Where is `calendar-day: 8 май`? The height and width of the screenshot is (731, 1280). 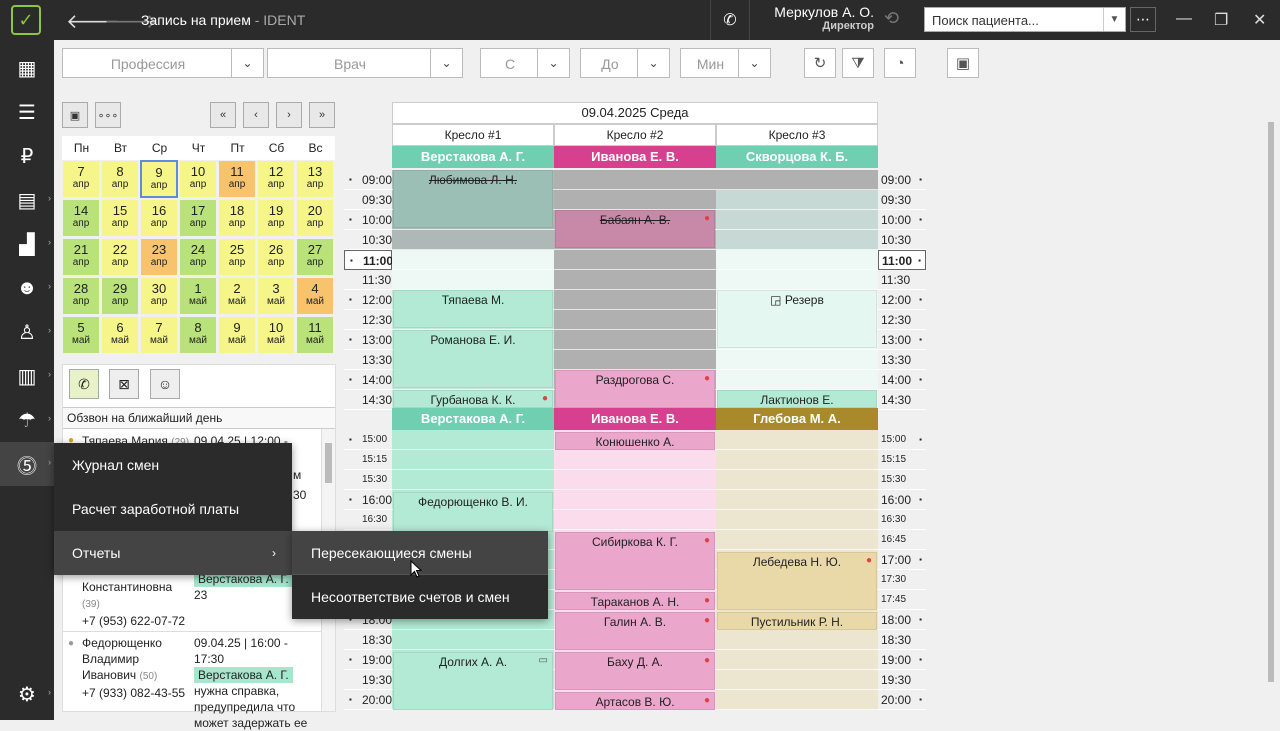 calendar-day: 8 май is located at coordinates (198, 335).